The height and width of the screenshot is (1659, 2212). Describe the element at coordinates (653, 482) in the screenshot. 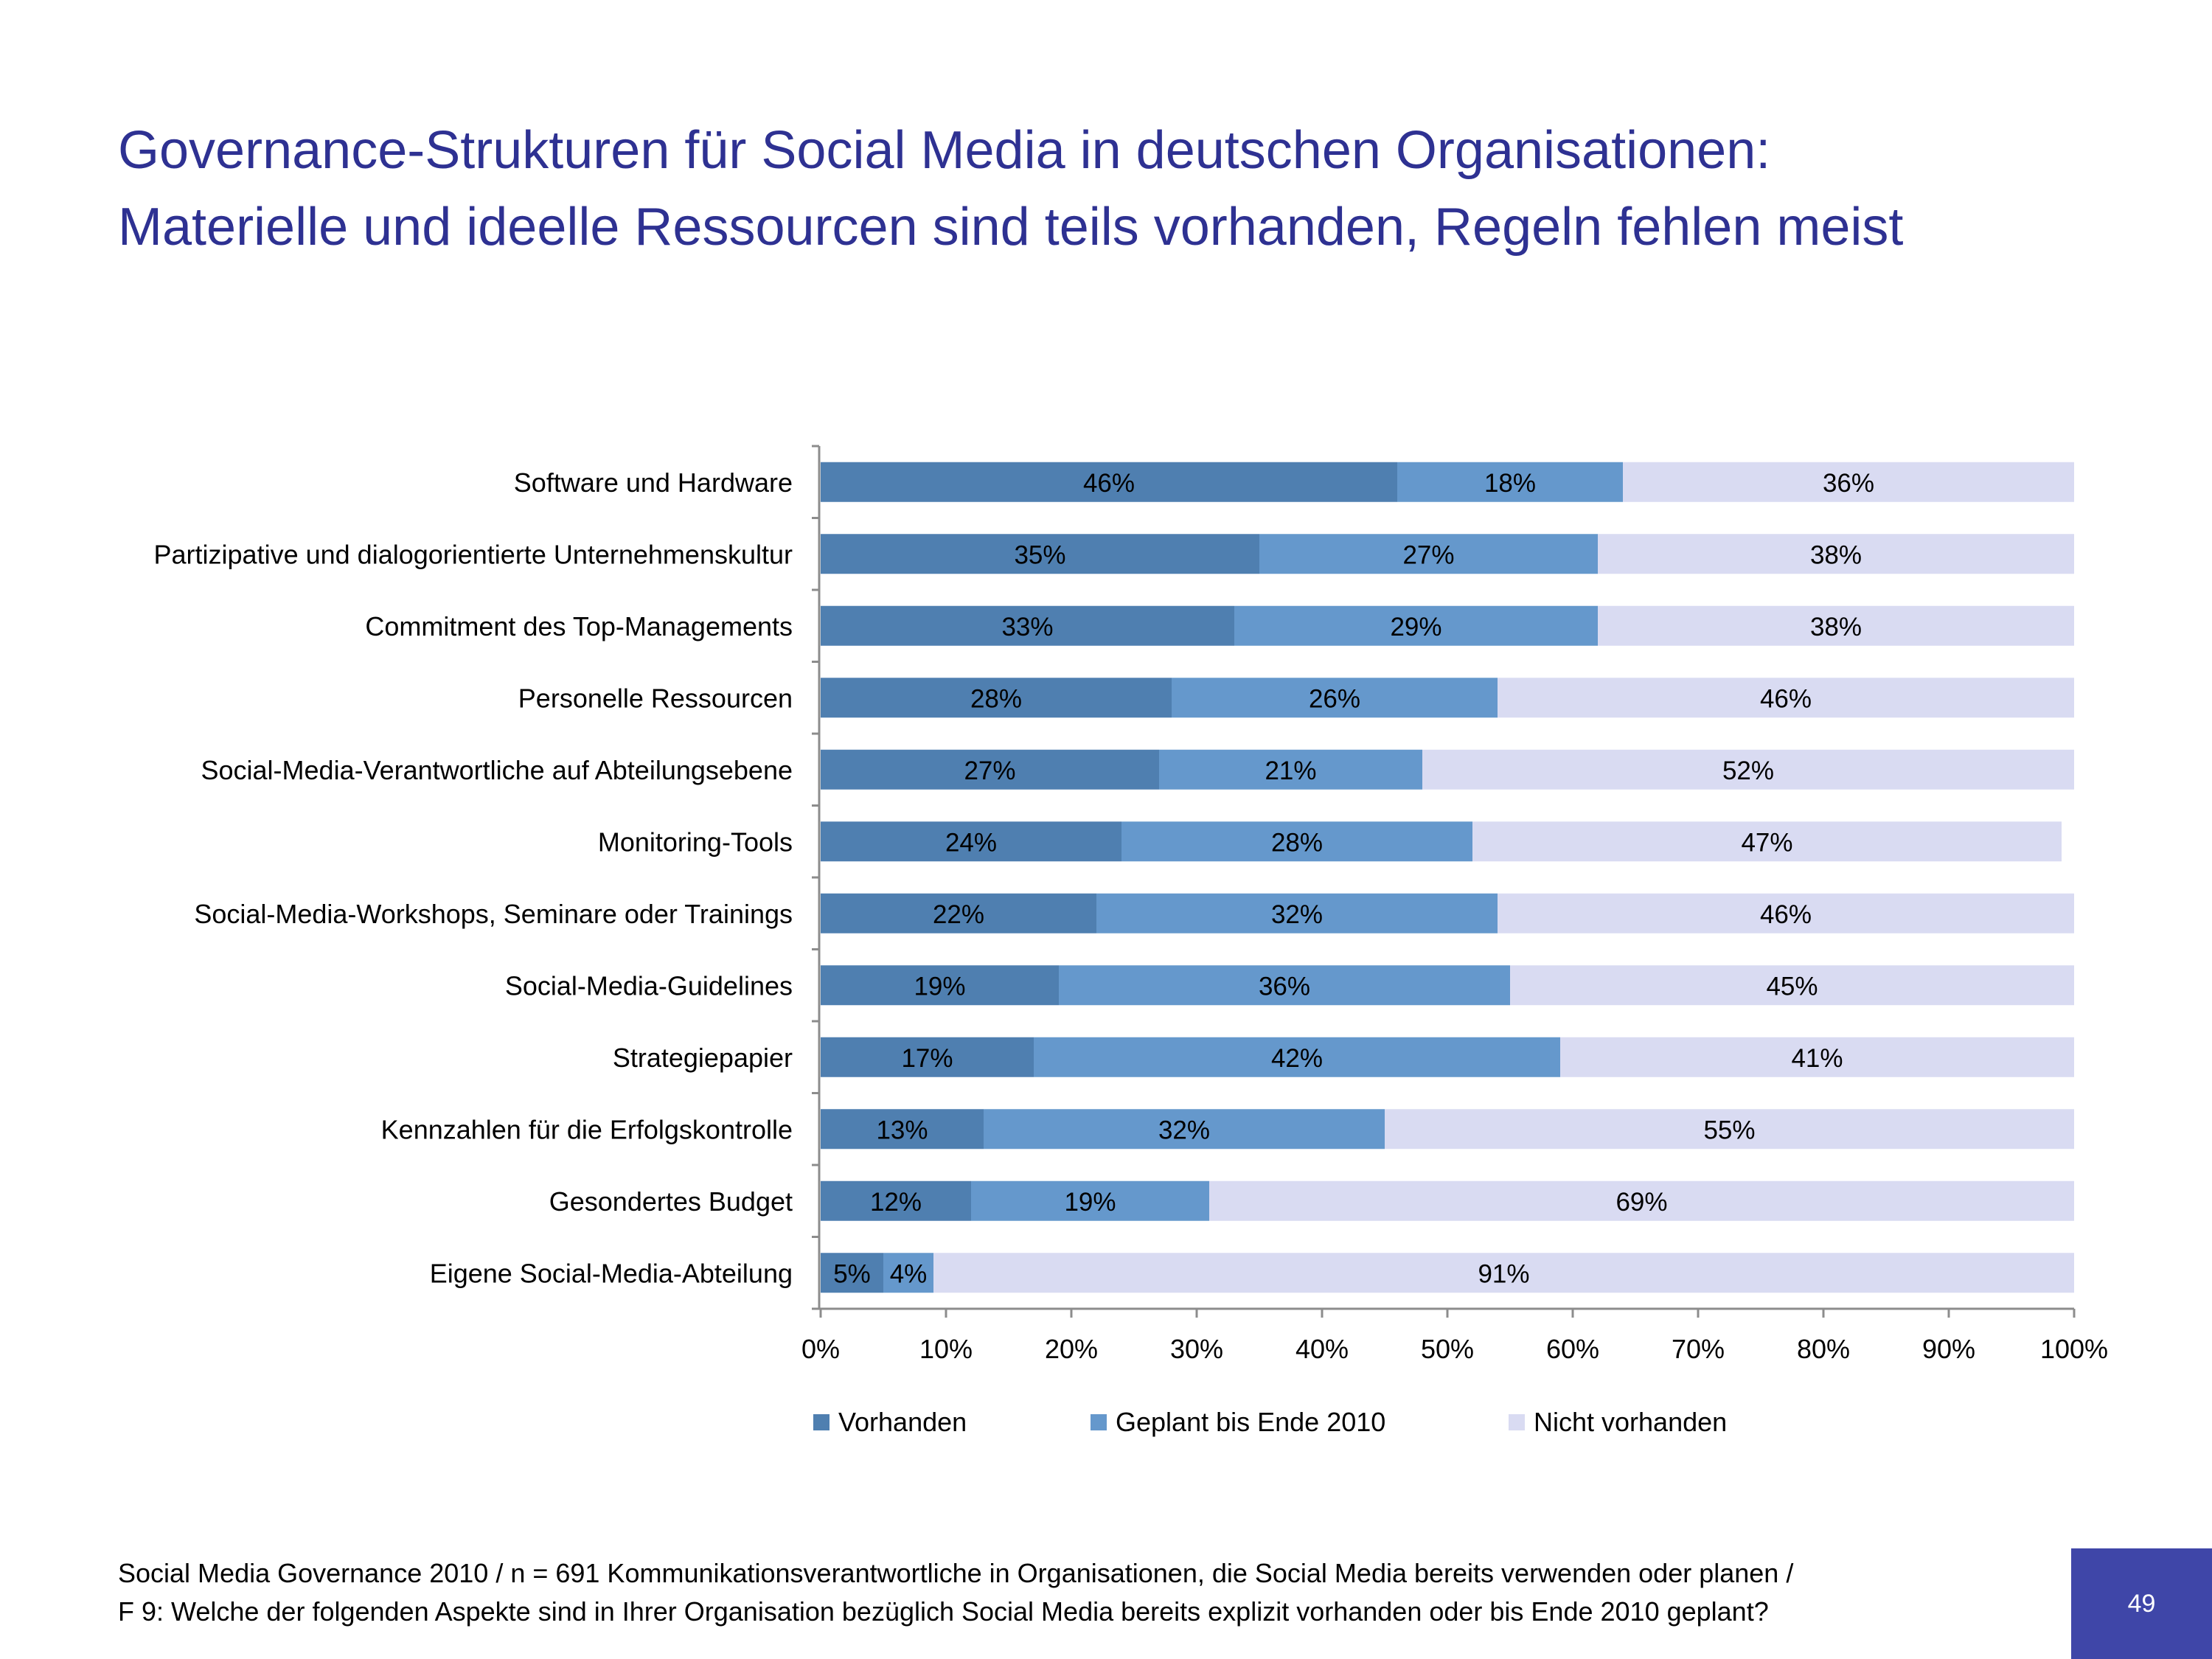

I see `category-label: Software und Hardware` at that location.